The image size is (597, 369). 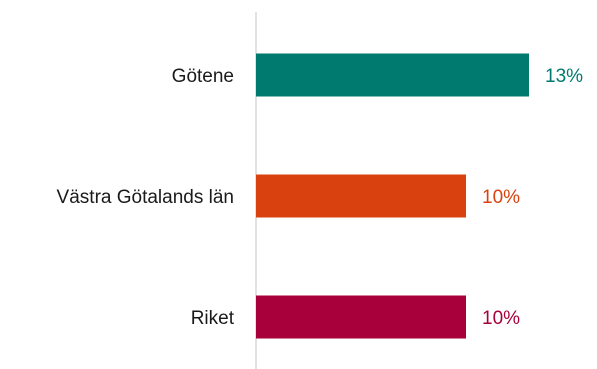 I want to click on category-label: Västra Götalands län, so click(x=145, y=197).